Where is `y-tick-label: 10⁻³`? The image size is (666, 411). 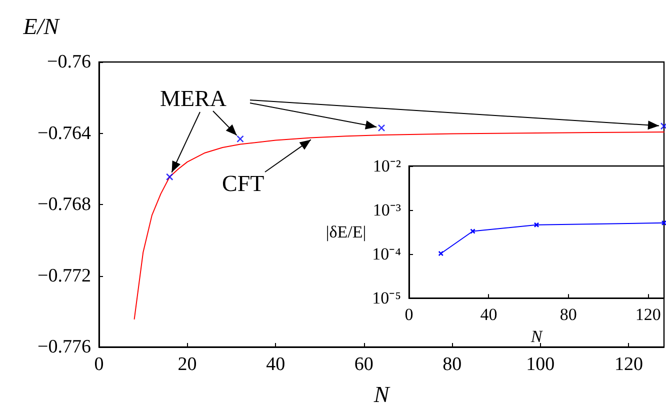 y-tick-label: 10⁻³ is located at coordinates (386, 210).